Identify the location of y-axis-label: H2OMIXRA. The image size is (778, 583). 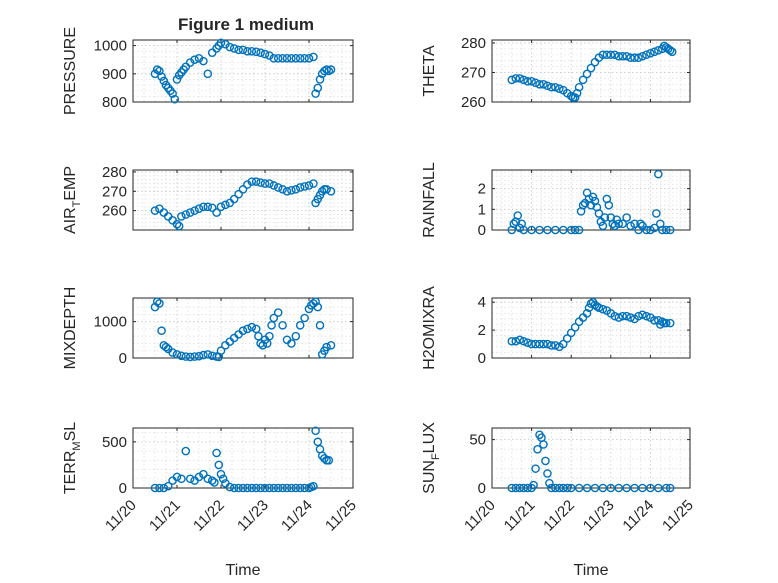
(429, 328).